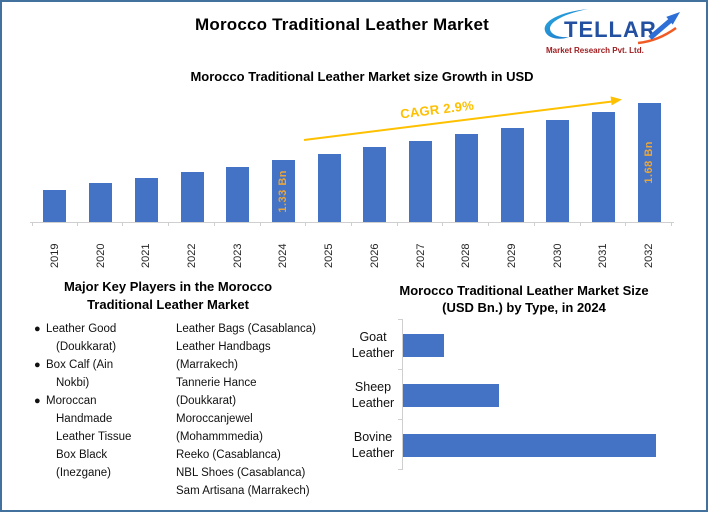 The image size is (708, 512). Describe the element at coordinates (219, 428) in the screenshot. I see `key-player-name: Moroccanjewel (Mohammmedia)` at that location.